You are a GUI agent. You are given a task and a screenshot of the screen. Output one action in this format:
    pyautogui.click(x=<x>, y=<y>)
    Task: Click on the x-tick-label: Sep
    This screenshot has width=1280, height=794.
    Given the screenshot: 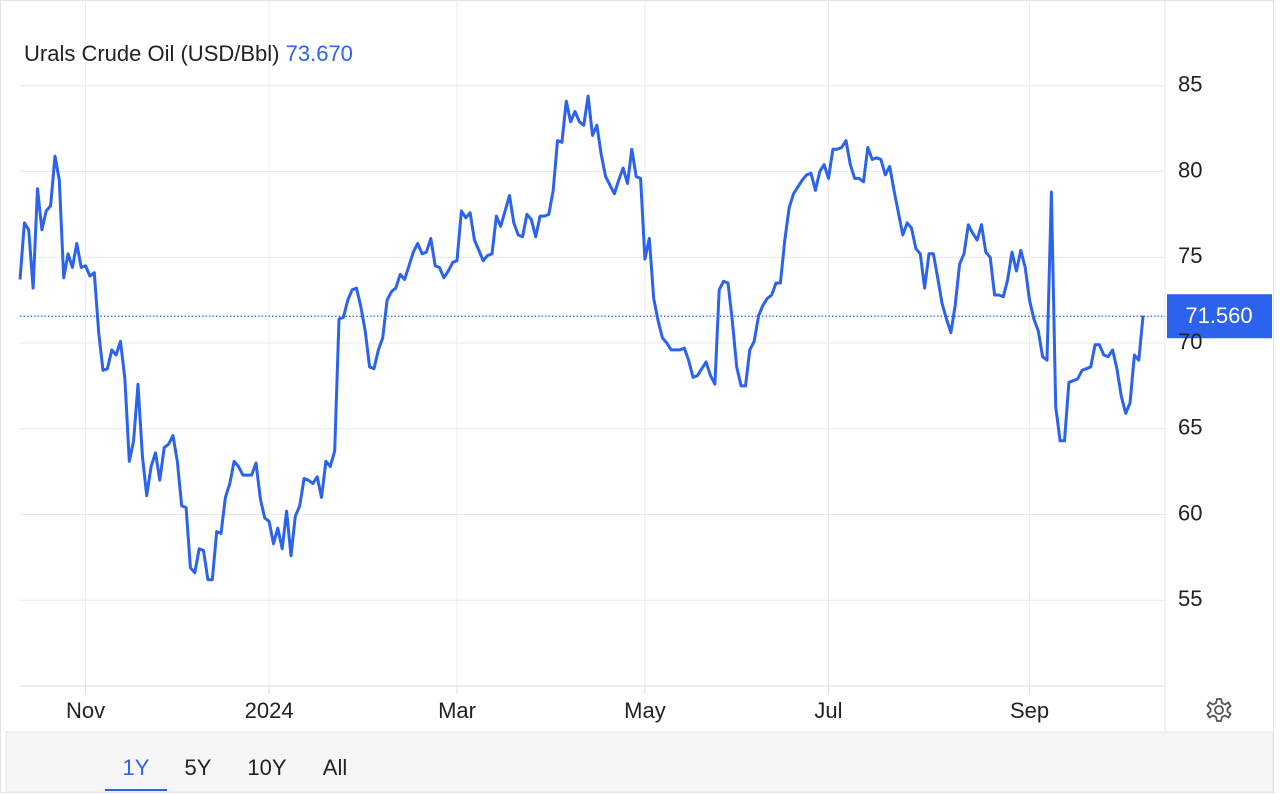 What is the action you would take?
    pyautogui.click(x=1029, y=710)
    